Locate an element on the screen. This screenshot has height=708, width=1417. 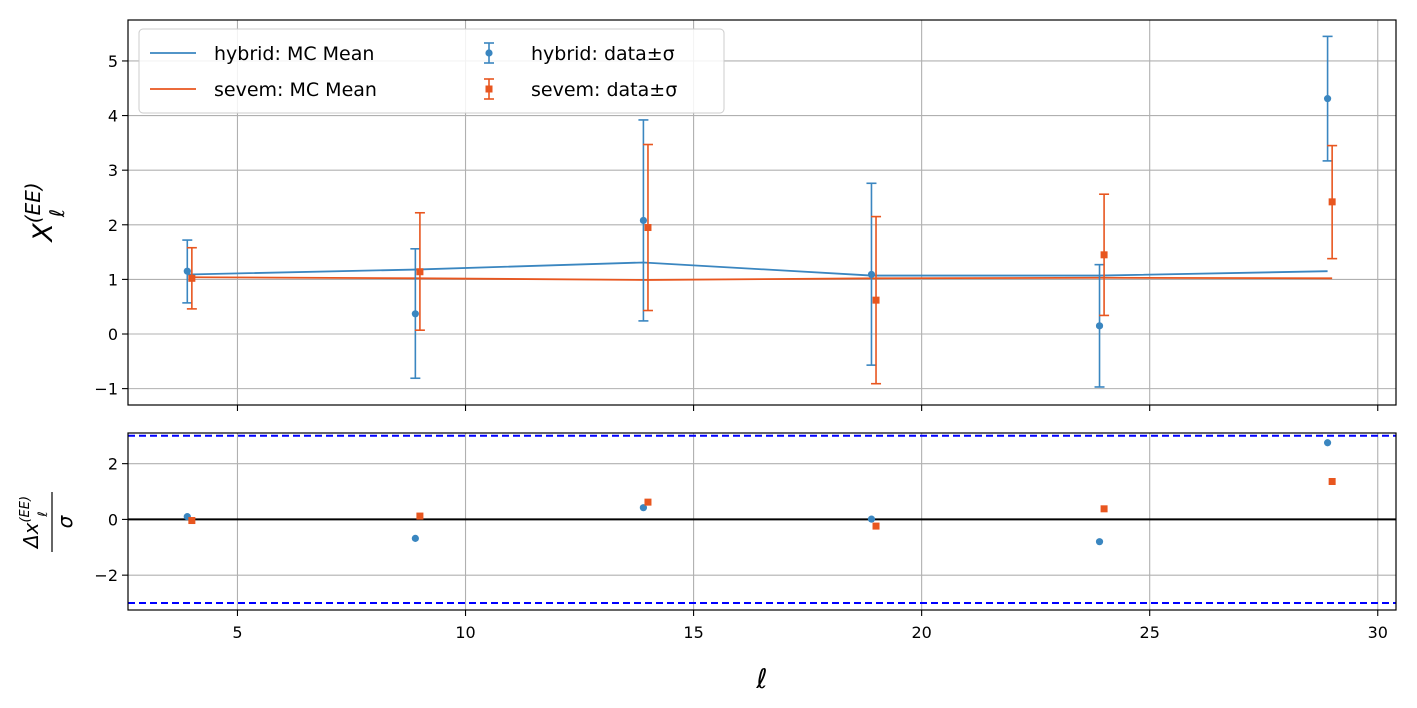
top-y-tick-label: 1 is located at coordinates (113, 279).